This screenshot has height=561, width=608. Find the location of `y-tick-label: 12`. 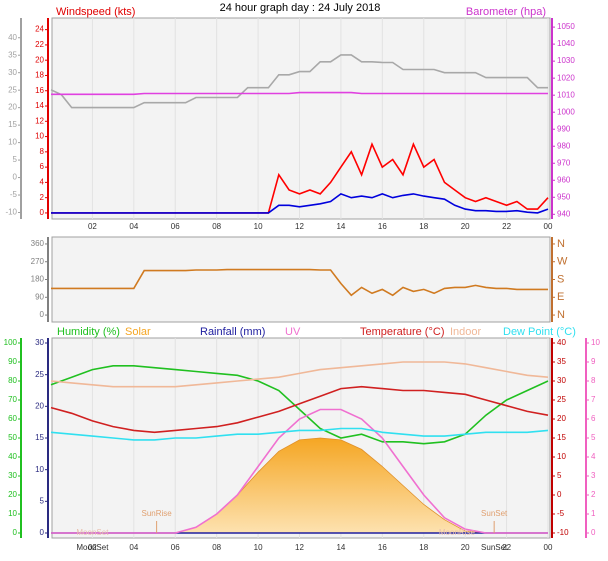

y-tick-label: 12 is located at coordinates (39, 120).